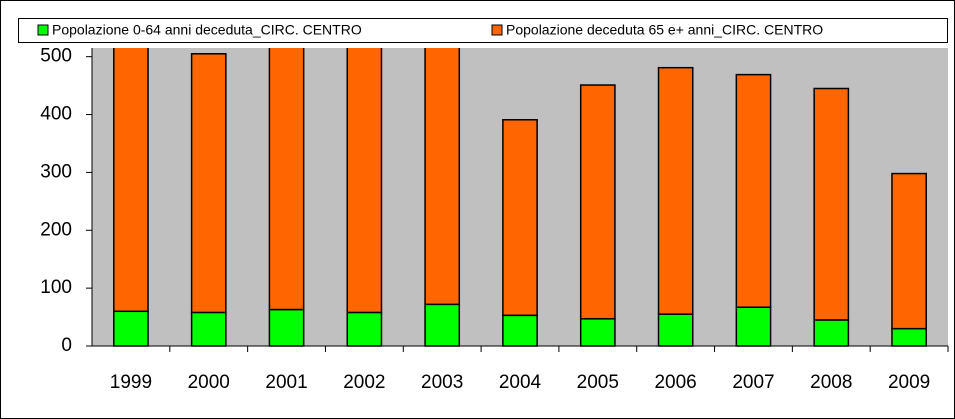 This screenshot has height=419, width=955. I want to click on y-tick-label: 100, so click(56, 287).